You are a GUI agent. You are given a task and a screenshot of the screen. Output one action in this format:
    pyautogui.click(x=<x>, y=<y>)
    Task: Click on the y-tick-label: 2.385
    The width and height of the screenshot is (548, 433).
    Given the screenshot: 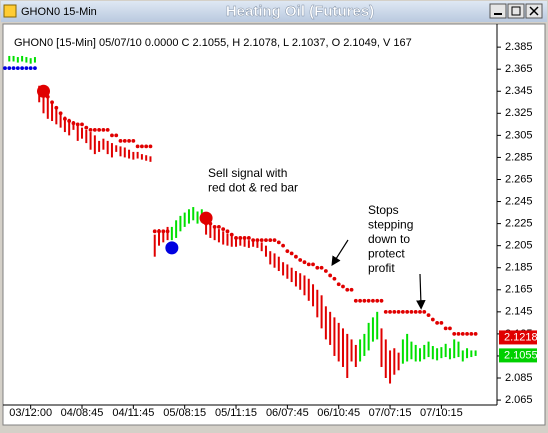 What is the action you would take?
    pyautogui.click(x=519, y=47)
    